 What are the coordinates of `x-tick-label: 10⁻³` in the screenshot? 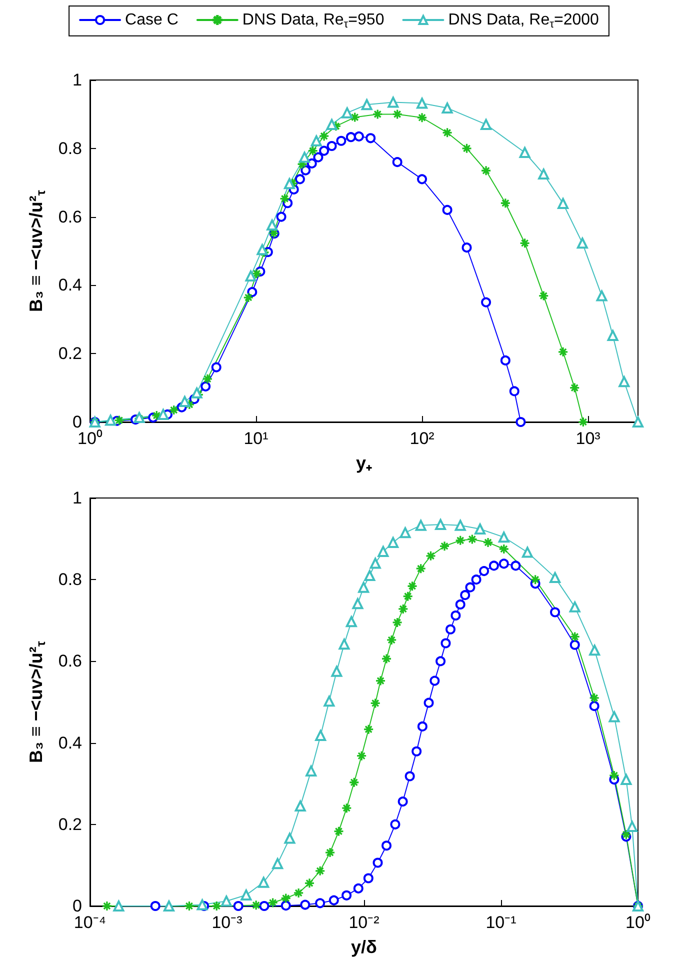 It's located at (227, 922).